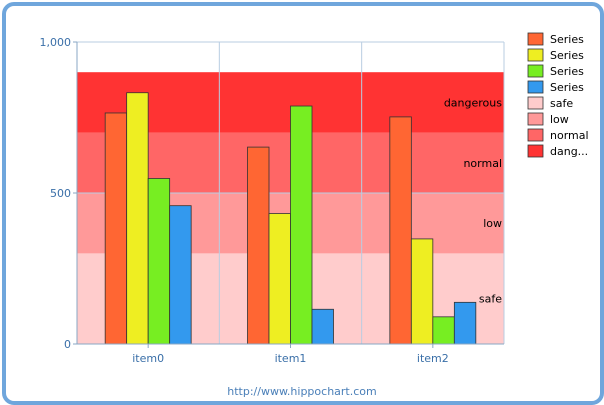 This screenshot has width=604, height=405. I want to click on legend-label: normal, so click(569, 135).